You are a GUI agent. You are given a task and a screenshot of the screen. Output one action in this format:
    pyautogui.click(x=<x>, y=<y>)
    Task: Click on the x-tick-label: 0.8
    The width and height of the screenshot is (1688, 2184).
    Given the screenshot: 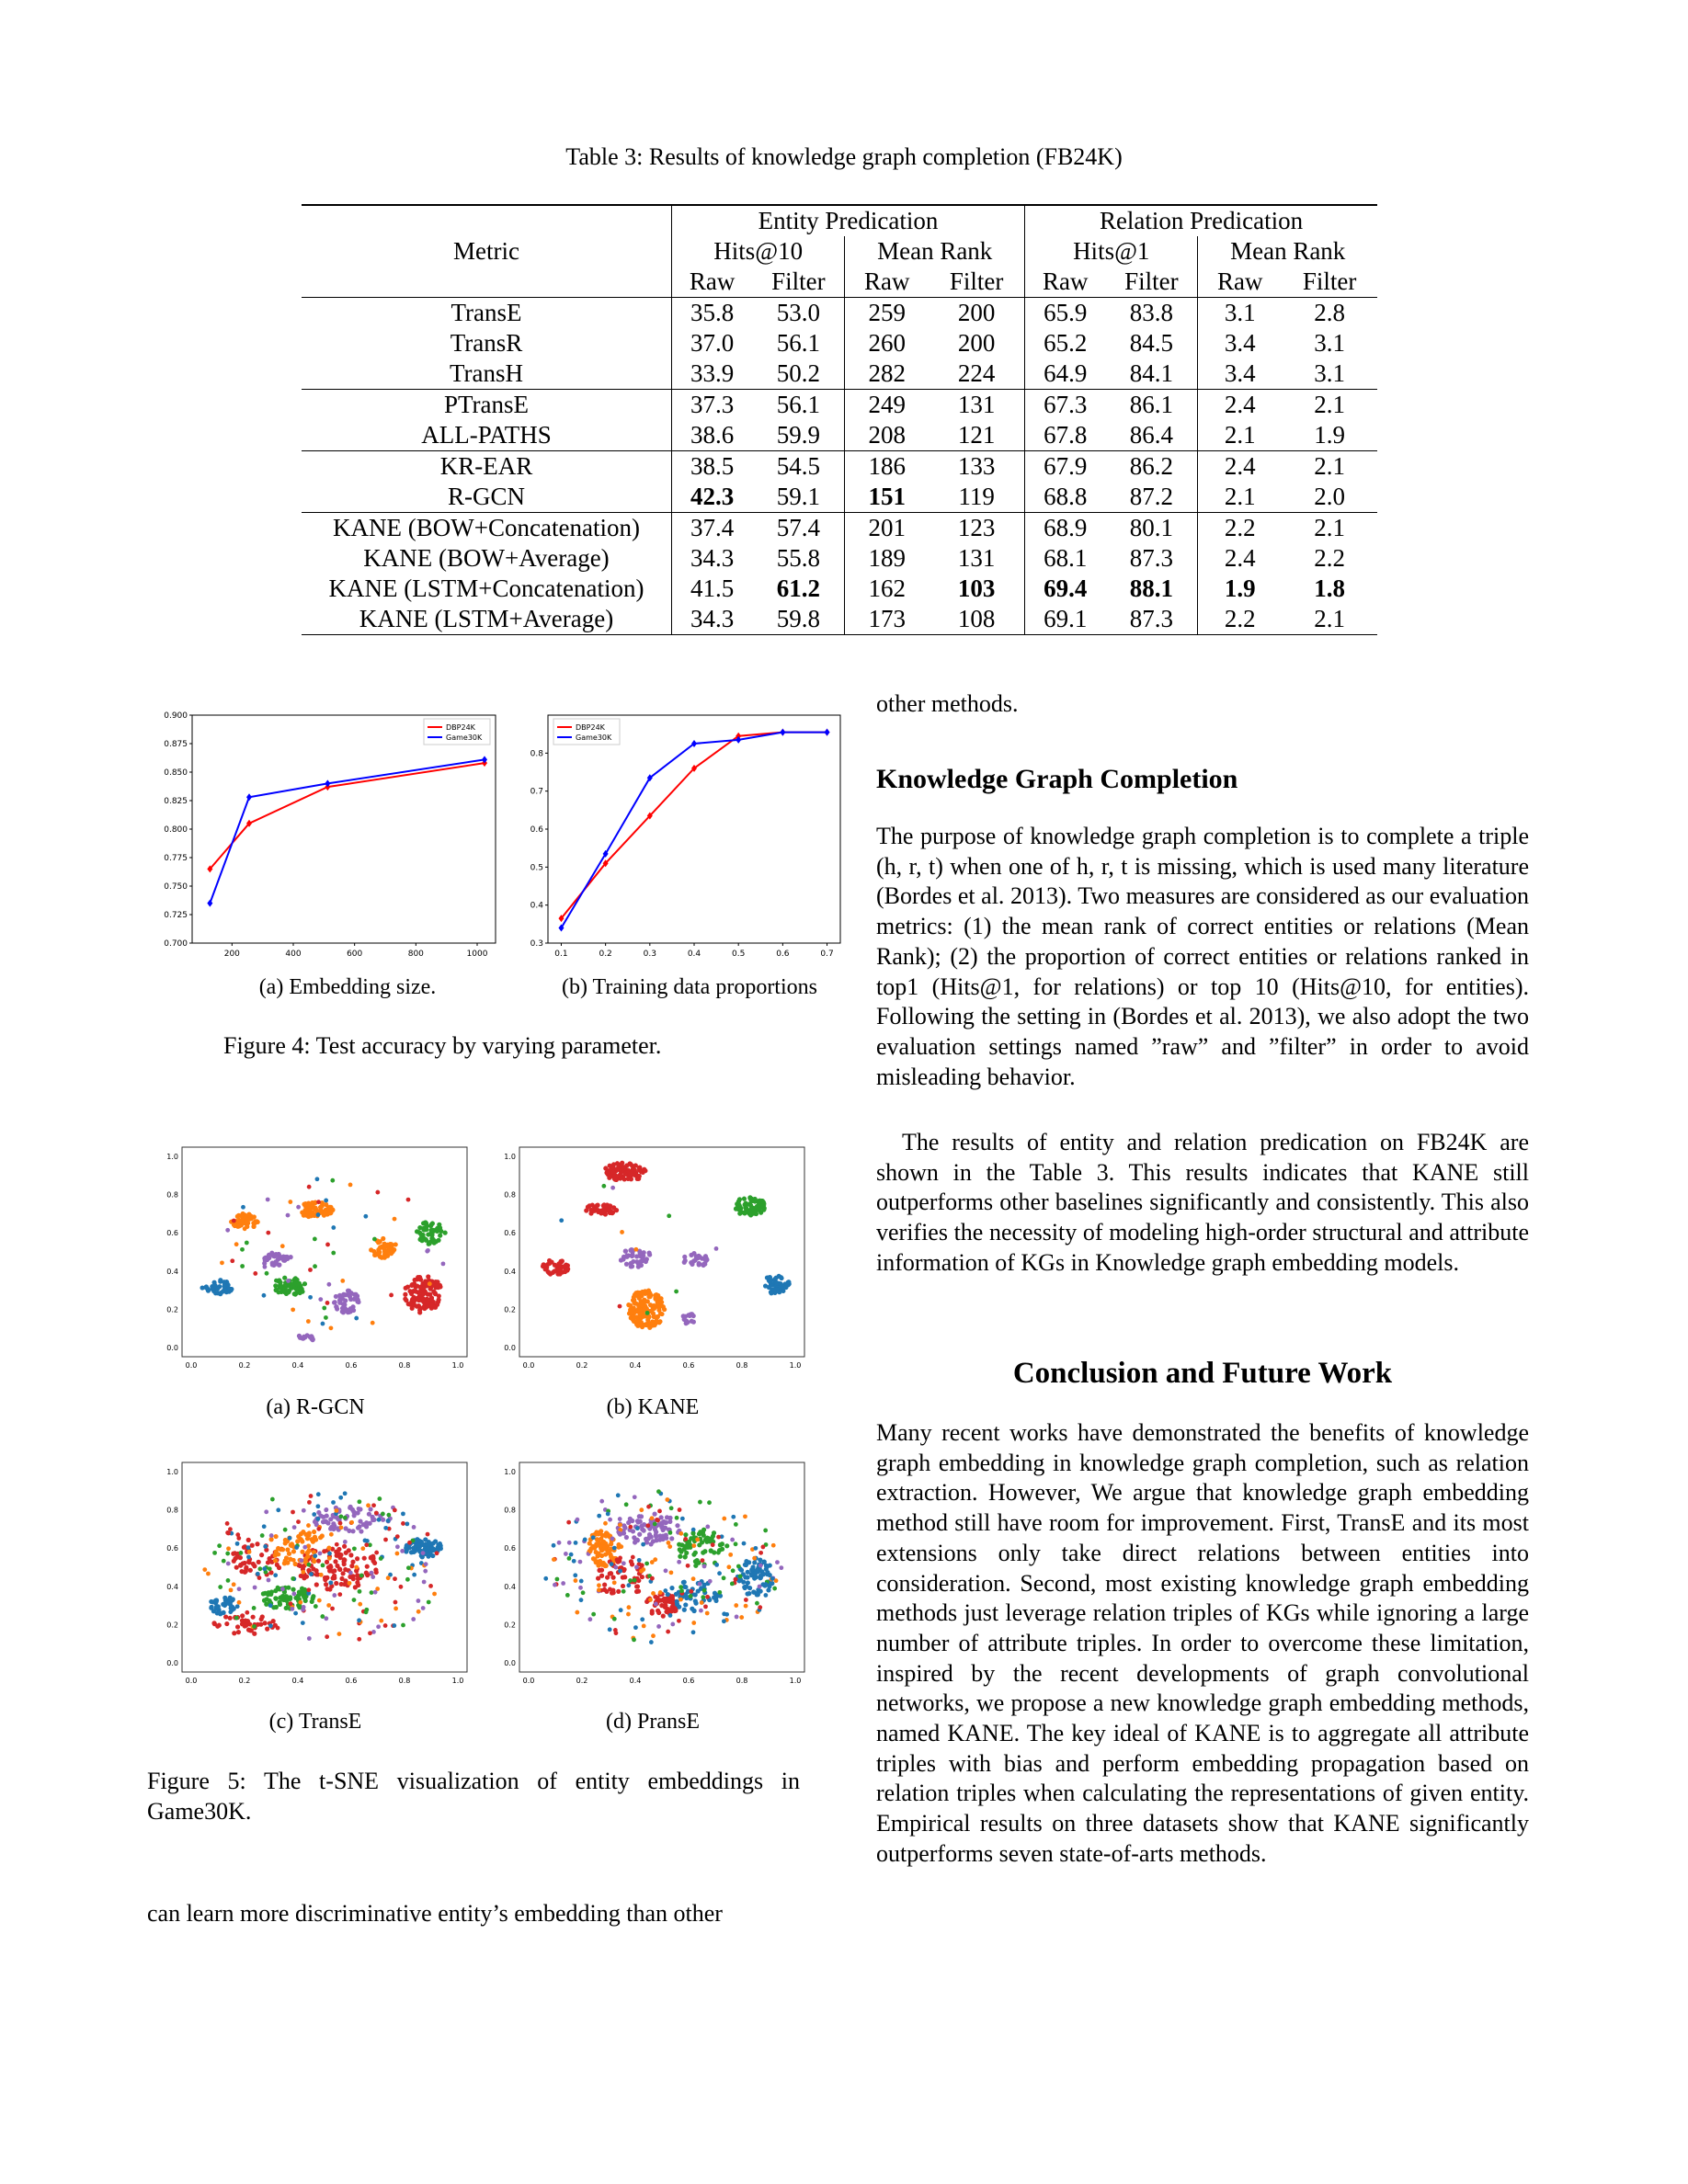 What is the action you would take?
    pyautogui.click(x=742, y=1681)
    